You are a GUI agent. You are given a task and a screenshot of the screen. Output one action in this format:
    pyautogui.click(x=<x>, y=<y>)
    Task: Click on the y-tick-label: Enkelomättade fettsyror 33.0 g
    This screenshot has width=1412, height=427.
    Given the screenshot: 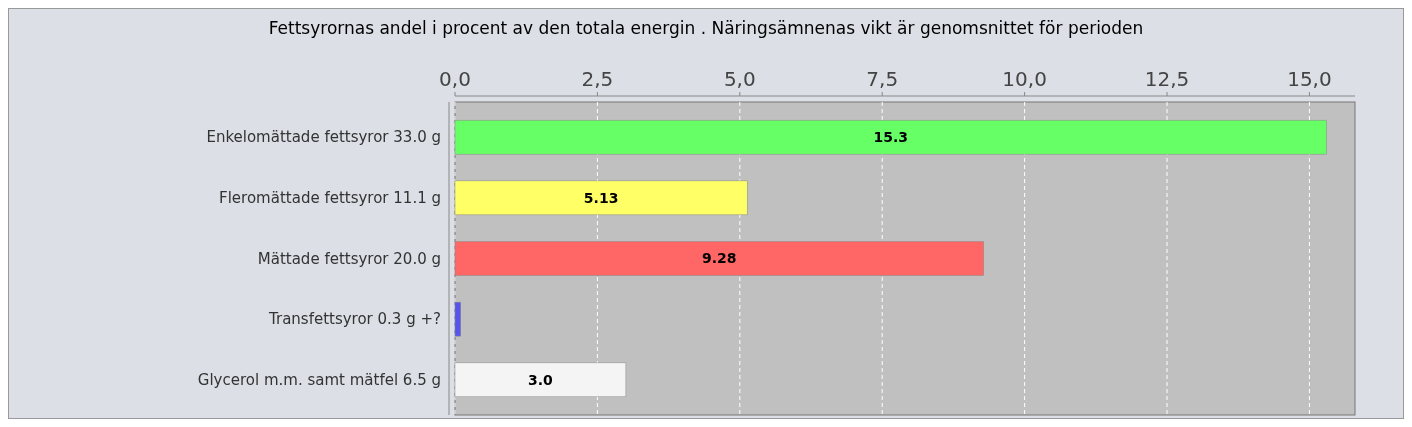 What is the action you would take?
    pyautogui.click(x=323, y=137)
    